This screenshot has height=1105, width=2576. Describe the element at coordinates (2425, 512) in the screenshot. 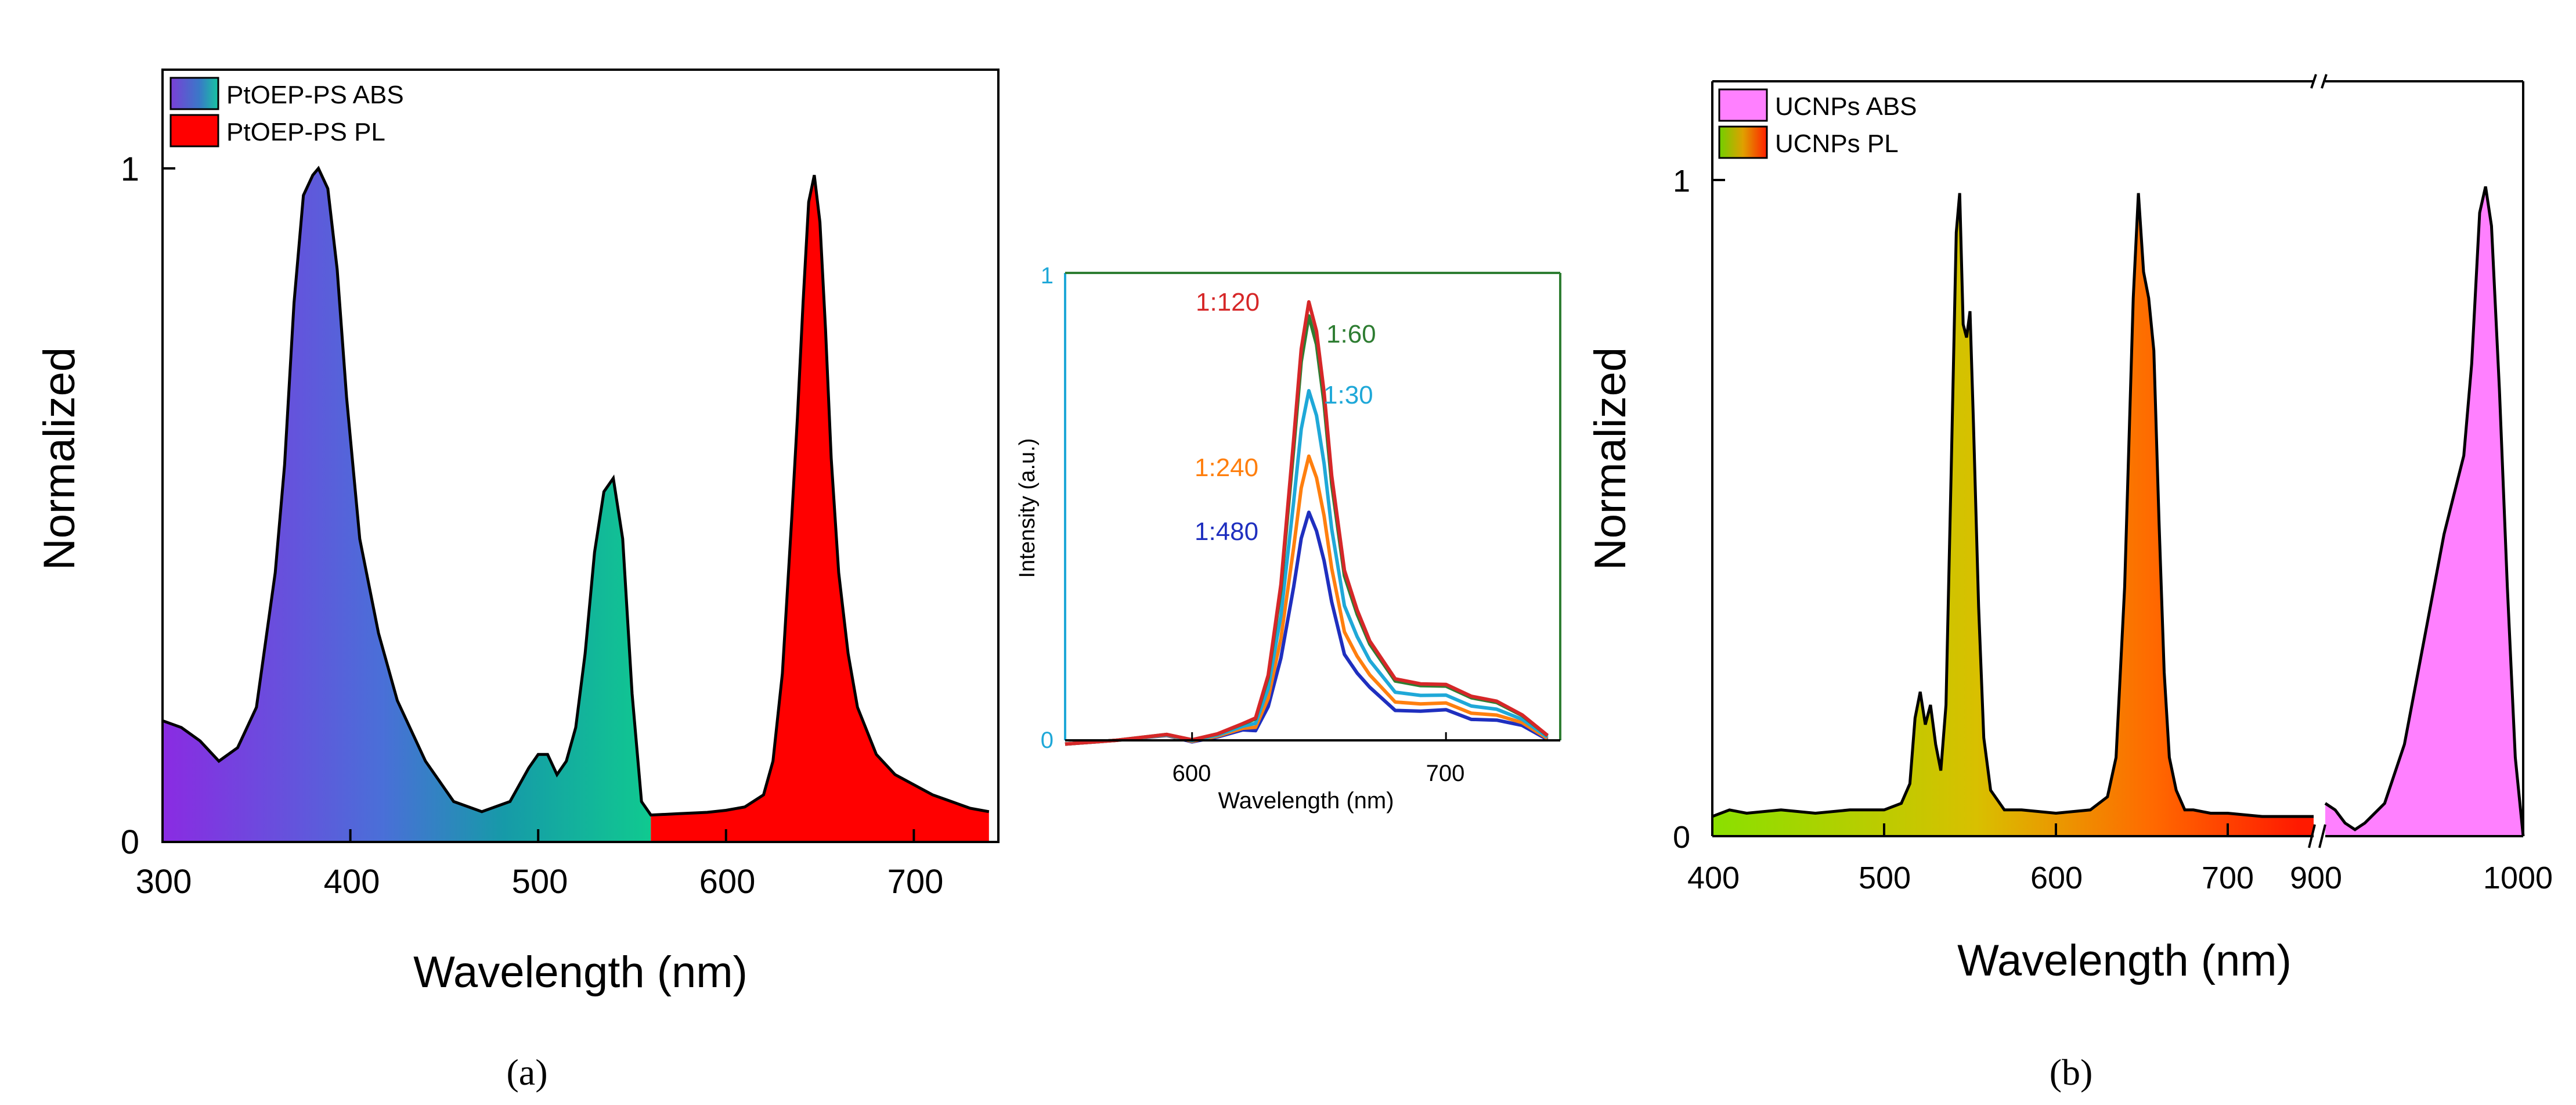

I see `panel-b-outline-right` at that location.